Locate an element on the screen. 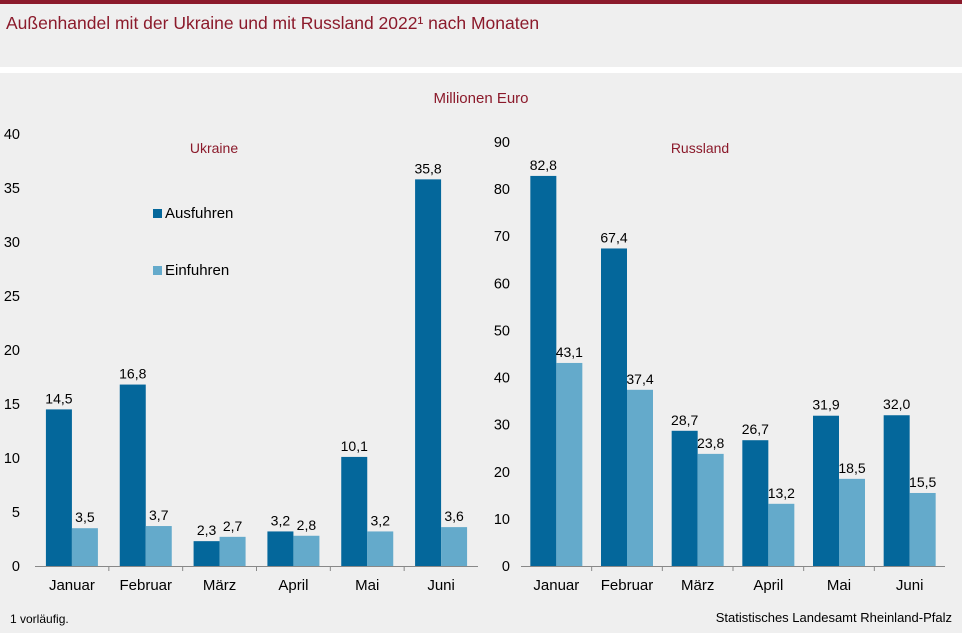  ukraine-data-label: 10,1 is located at coordinates (354, 446).